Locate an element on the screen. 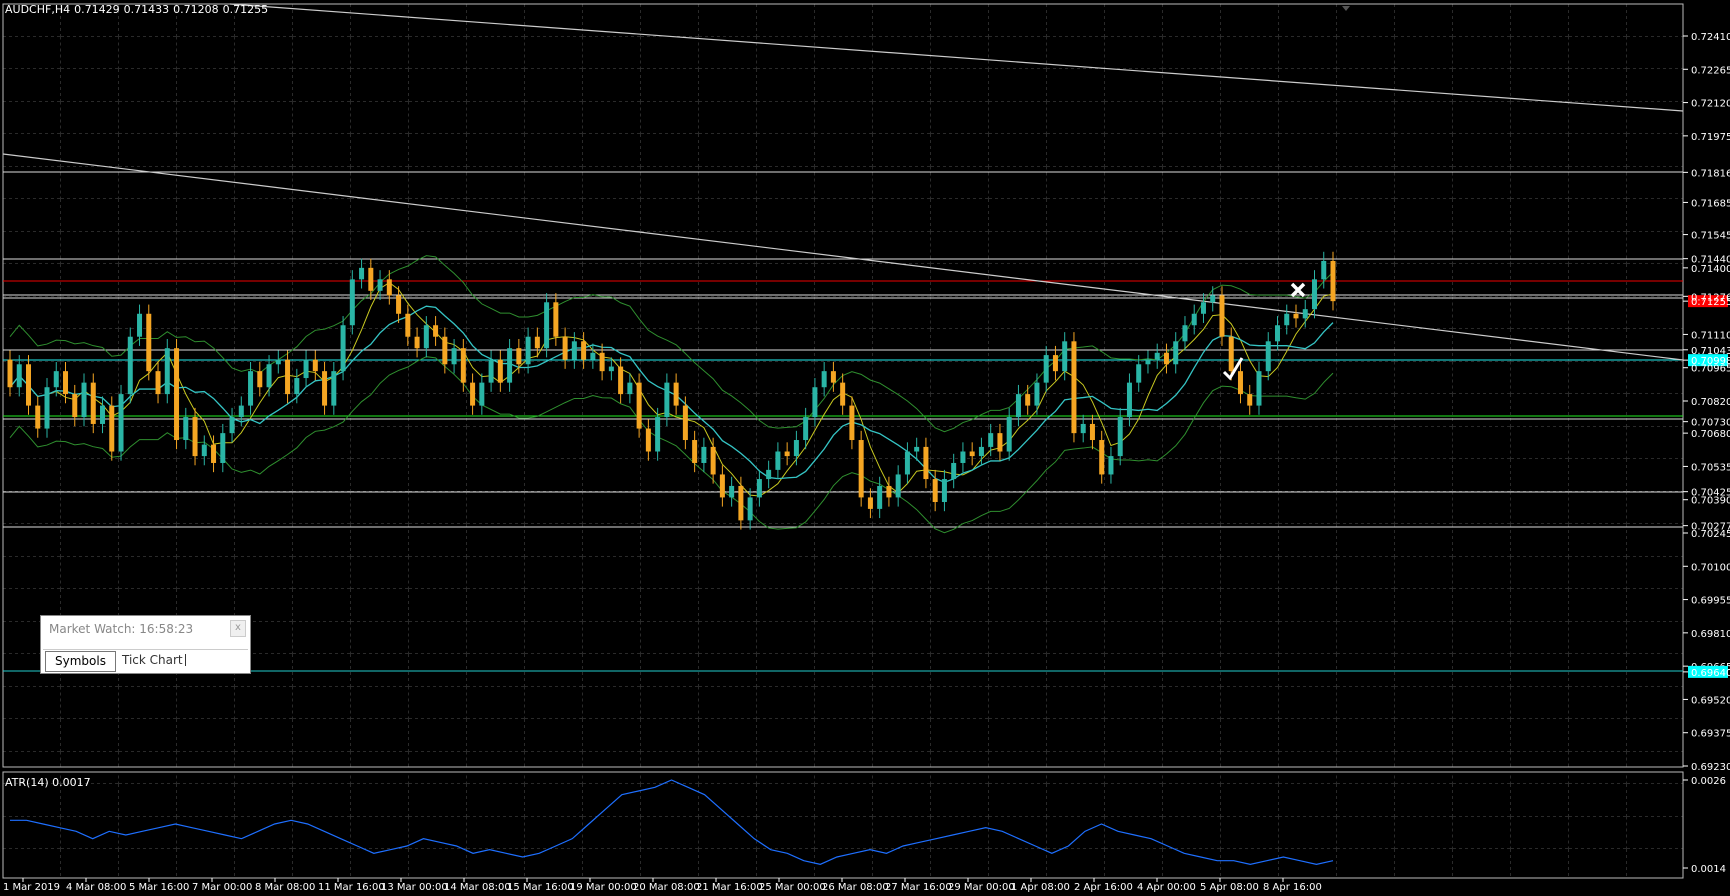  tab-symbols: Symbols is located at coordinates (80, 661).